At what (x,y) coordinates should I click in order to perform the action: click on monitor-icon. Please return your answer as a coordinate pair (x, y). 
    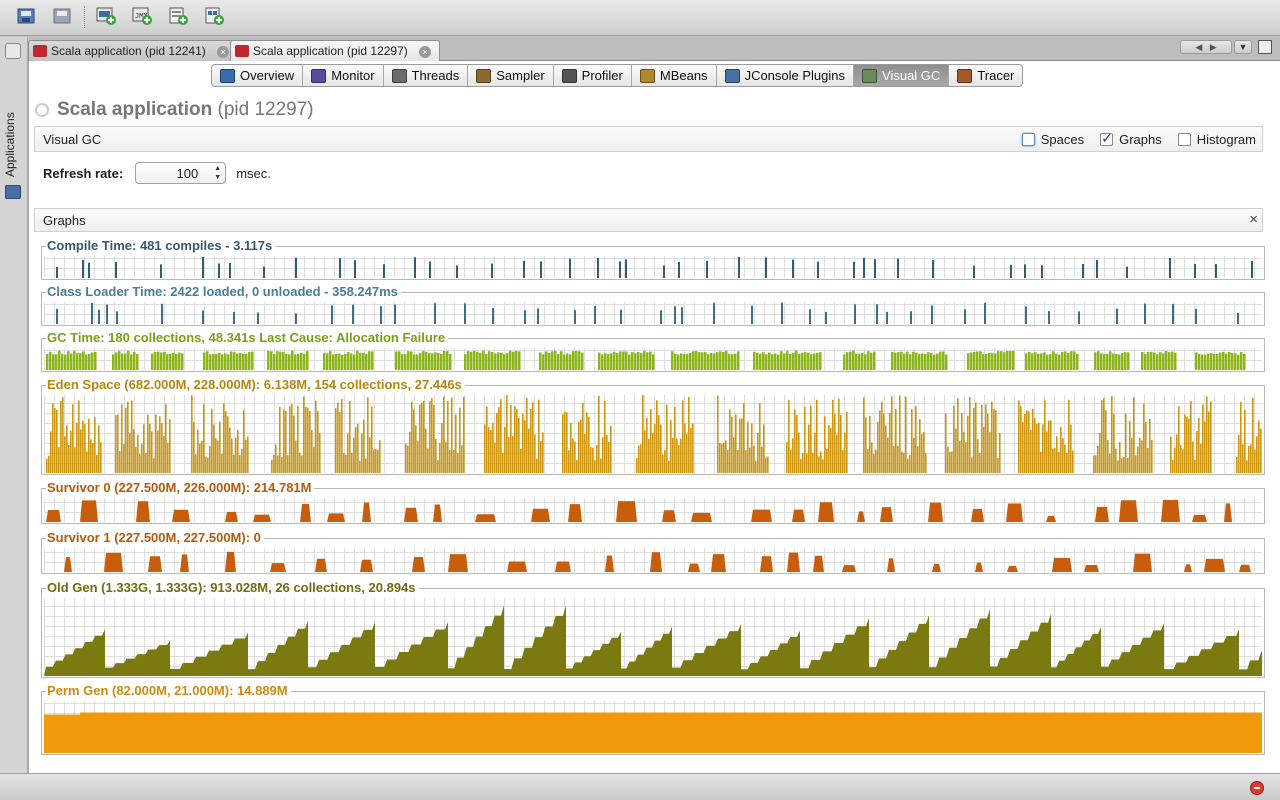
    Looking at the image, I should click on (319, 75).